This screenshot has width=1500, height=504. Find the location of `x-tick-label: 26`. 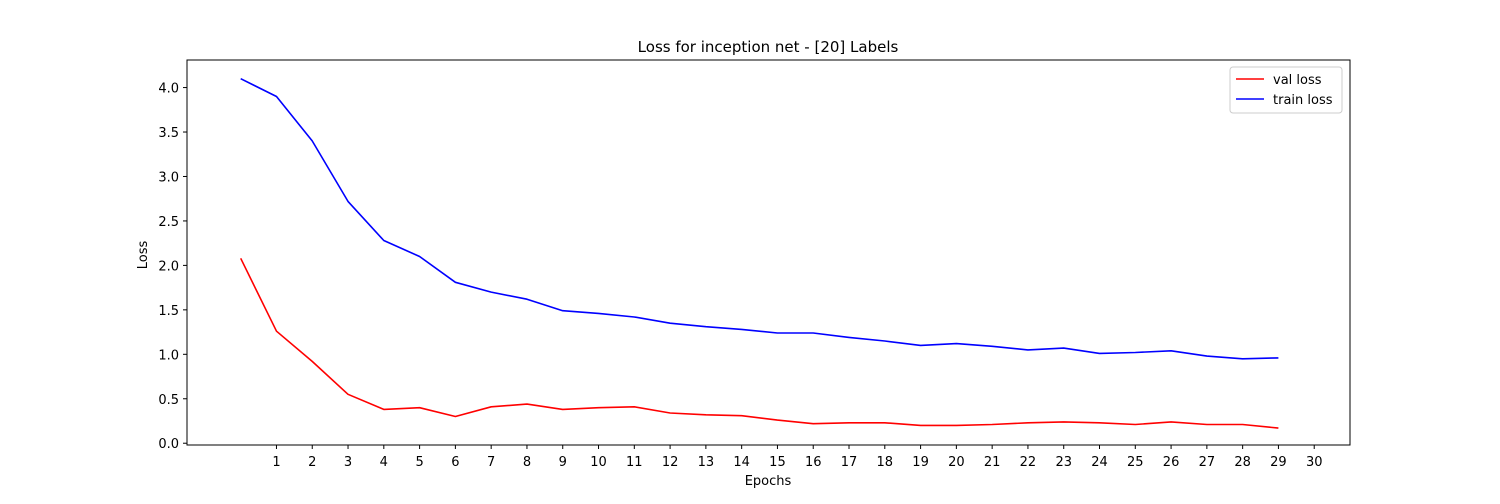

x-tick-label: 26 is located at coordinates (1171, 462).